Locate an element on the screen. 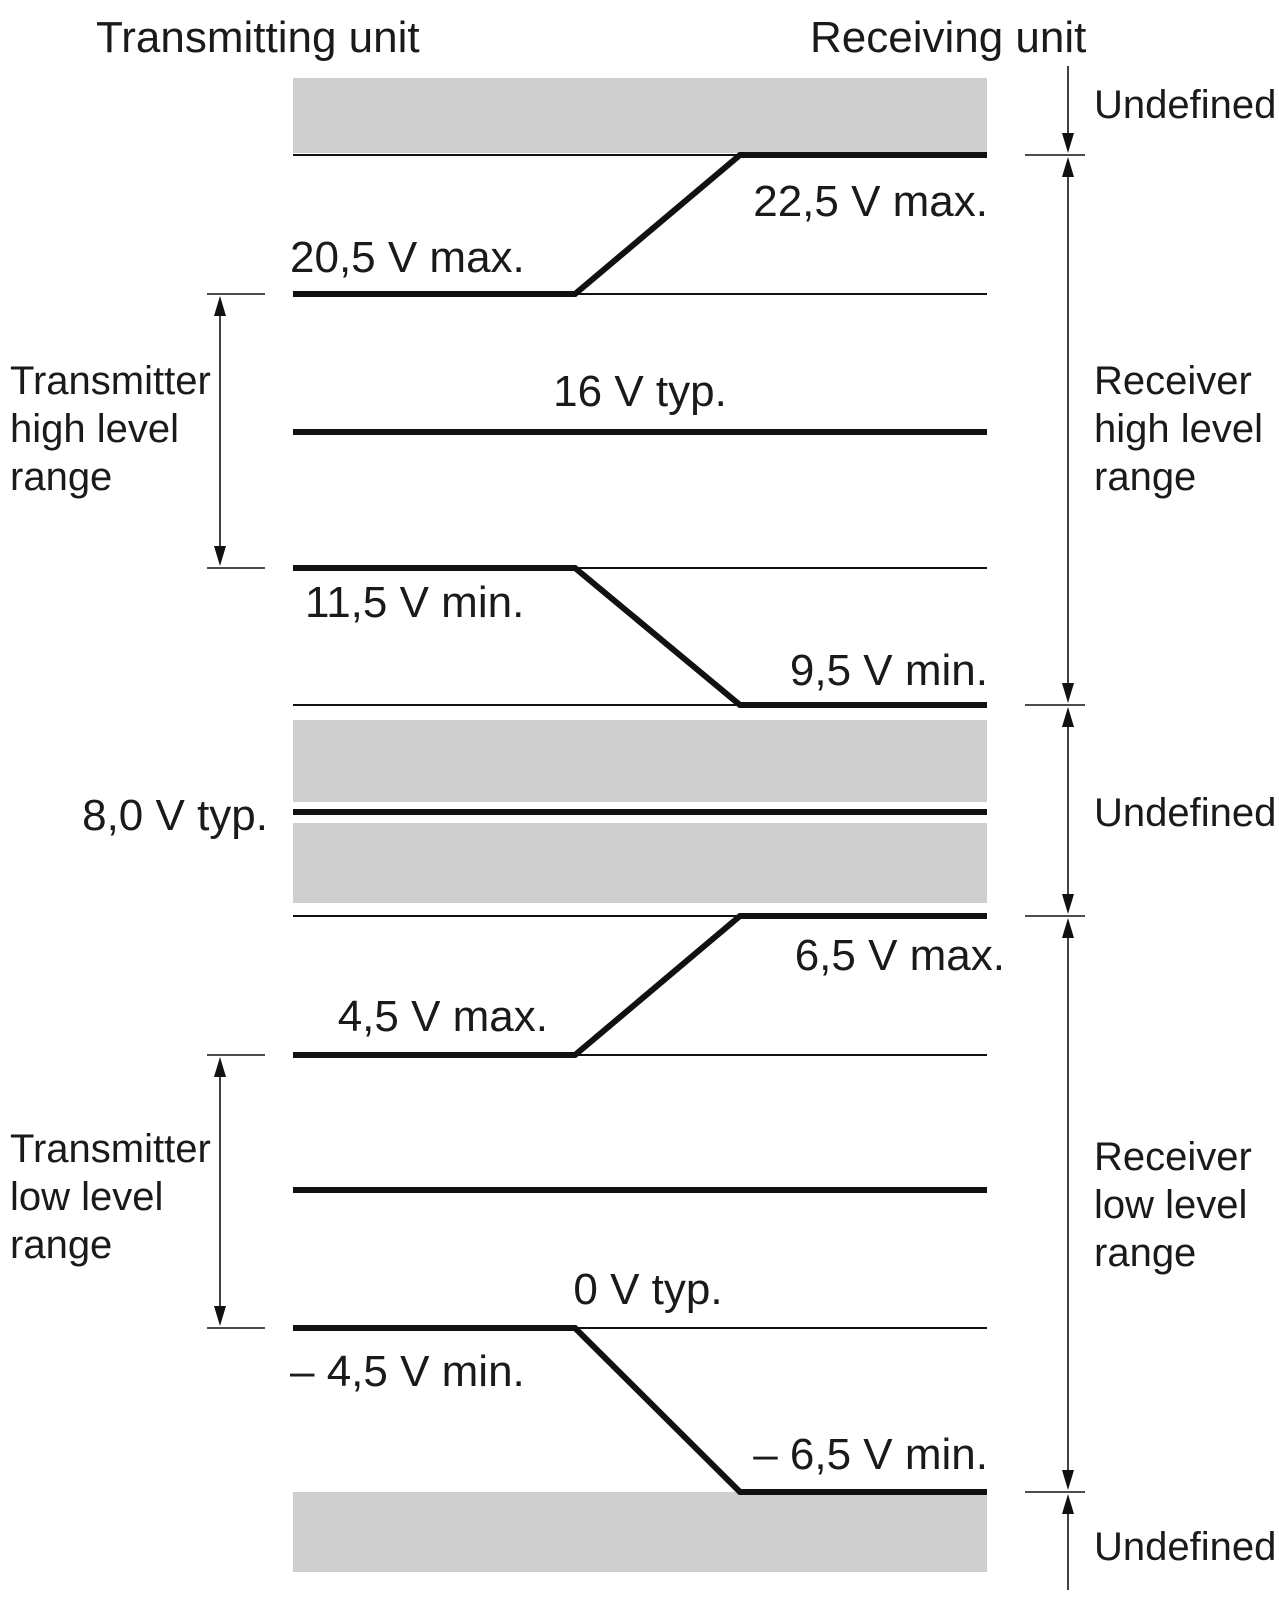 The image size is (1279, 1598). receiving-unit-header: Receiving unit is located at coordinates (948, 37).